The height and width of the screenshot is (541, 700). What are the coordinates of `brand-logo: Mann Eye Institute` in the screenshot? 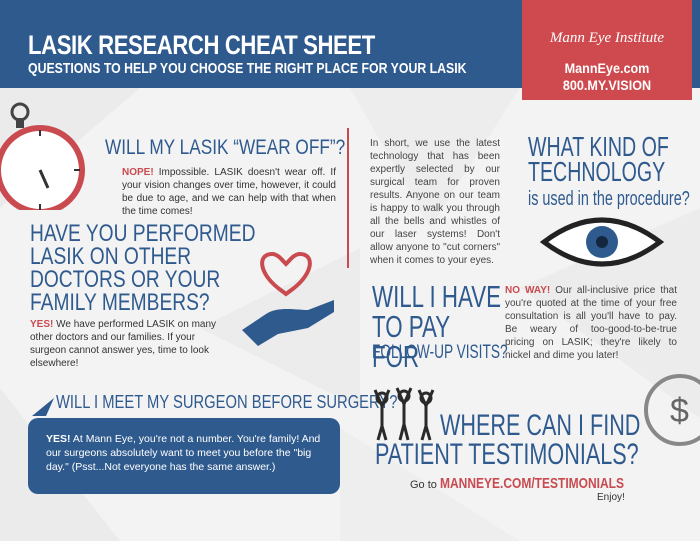 It's located at (607, 38).